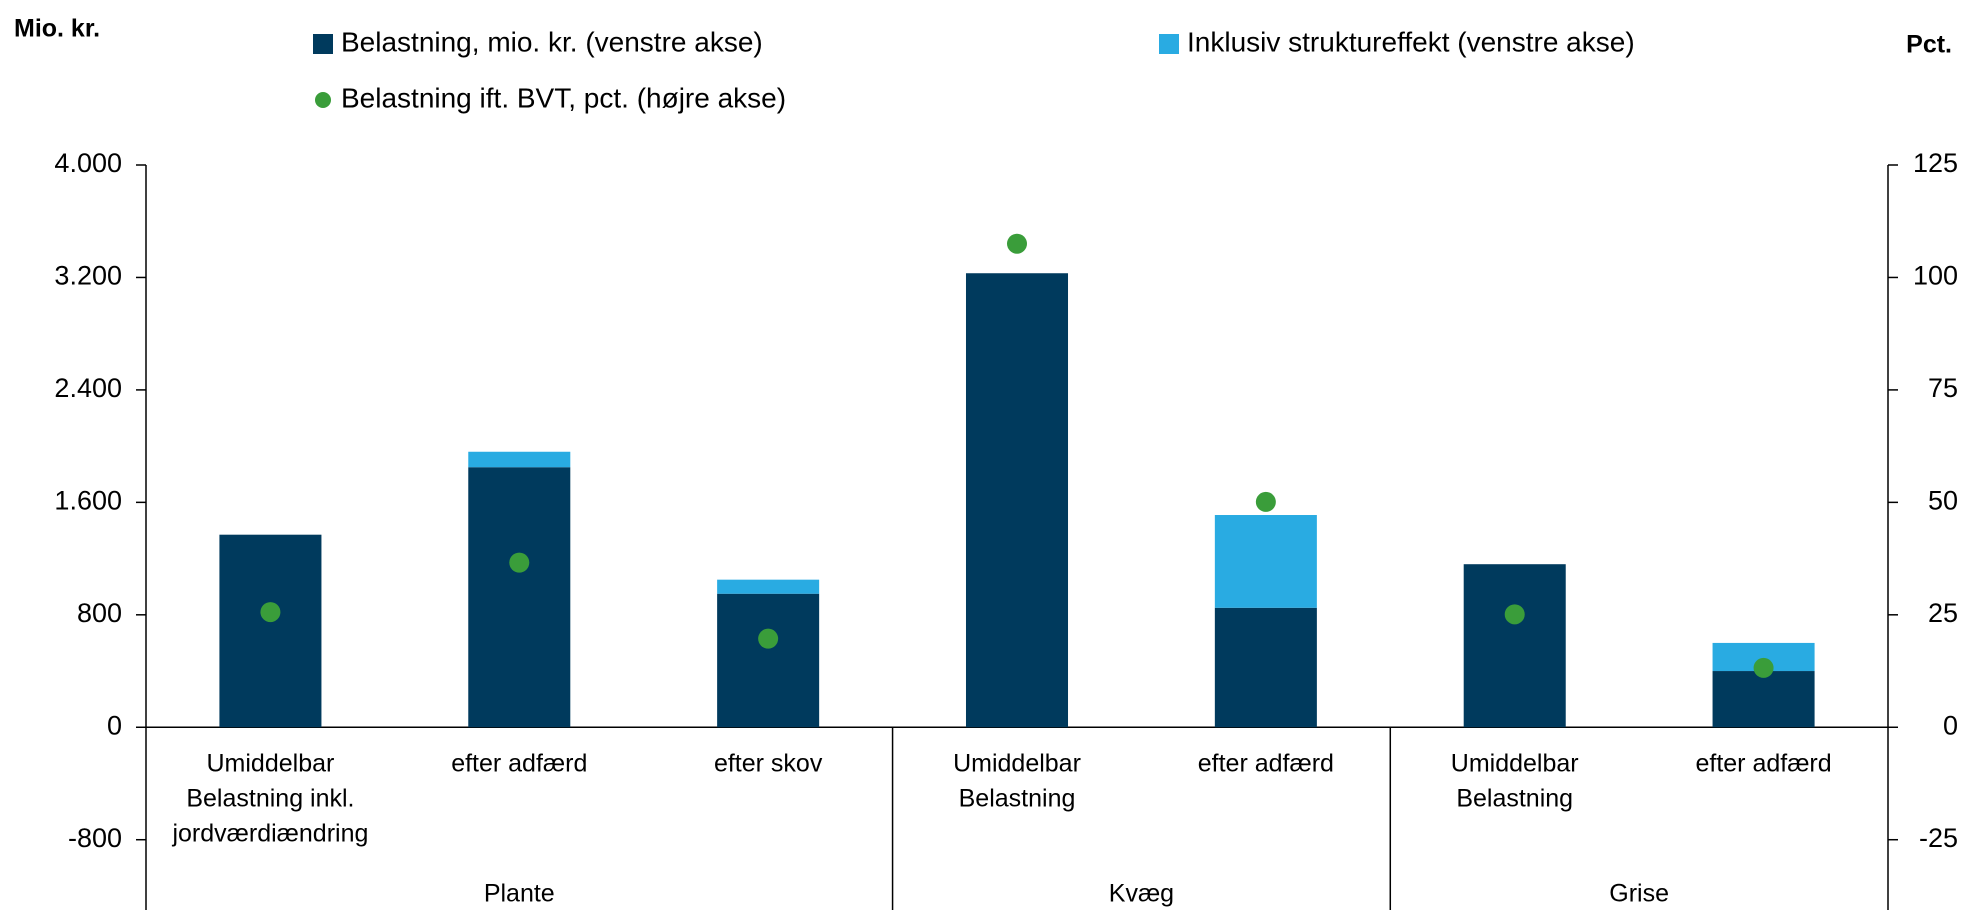 This screenshot has height=913, width=1987. What do you see at coordinates (768, 764) in the screenshot?
I see `x-tick-label: efter skov` at bounding box center [768, 764].